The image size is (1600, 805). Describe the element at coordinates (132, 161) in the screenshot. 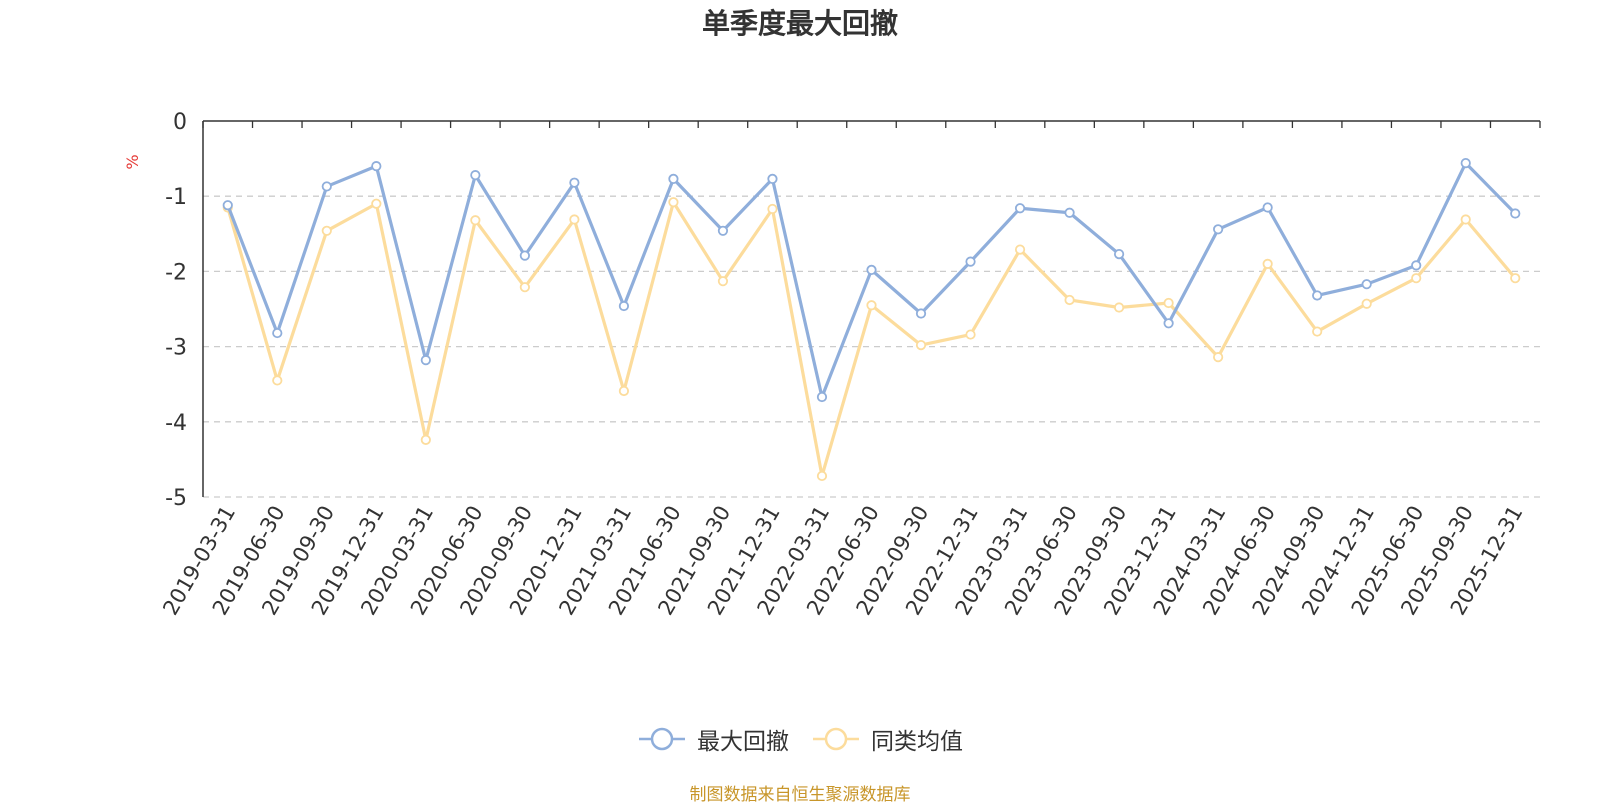

I see `y-axis-unit-label: %` at that location.